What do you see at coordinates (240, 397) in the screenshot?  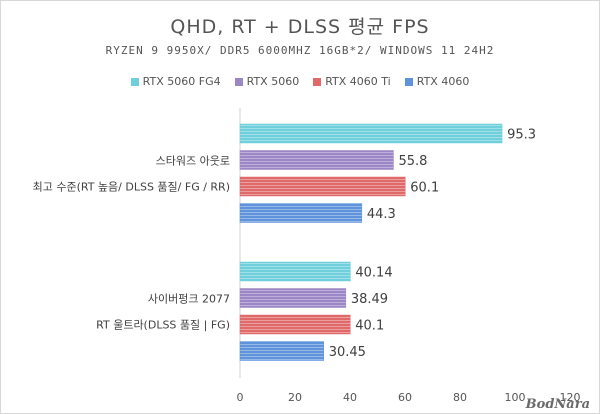 I see `x-tick-label: 0` at bounding box center [240, 397].